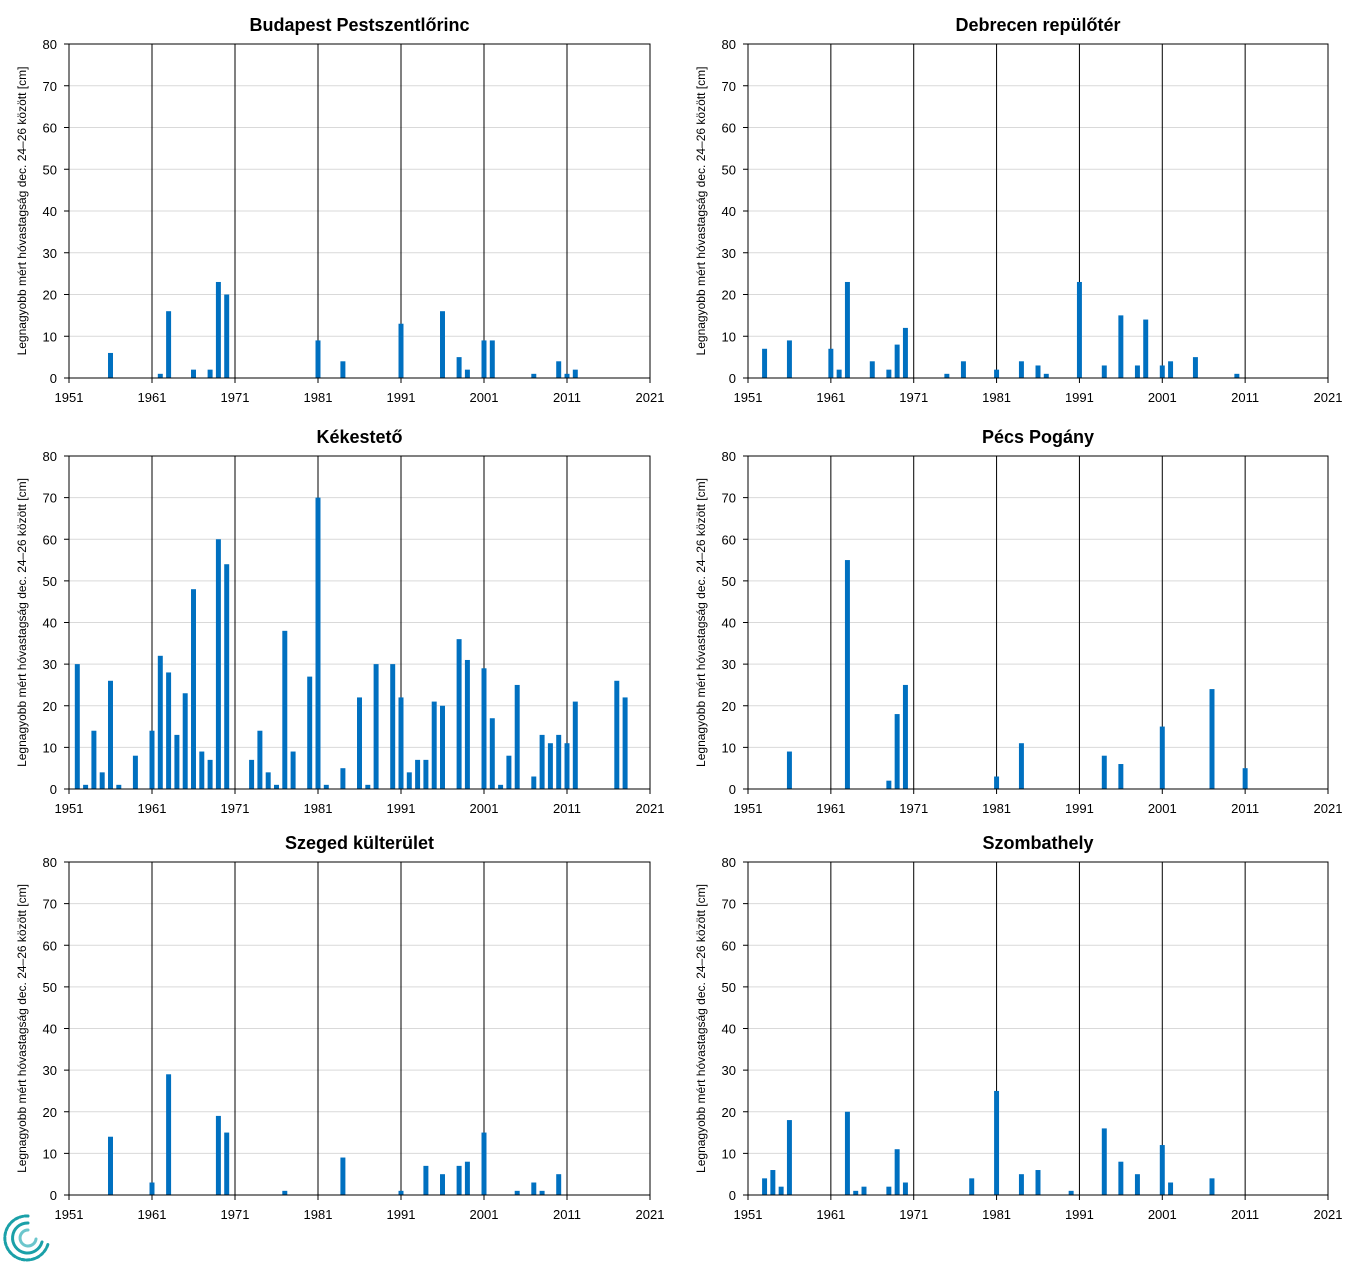 The image size is (1360, 1270). Describe the element at coordinates (359, 843) in the screenshot. I see `chart-title: Szeged külterület` at that location.